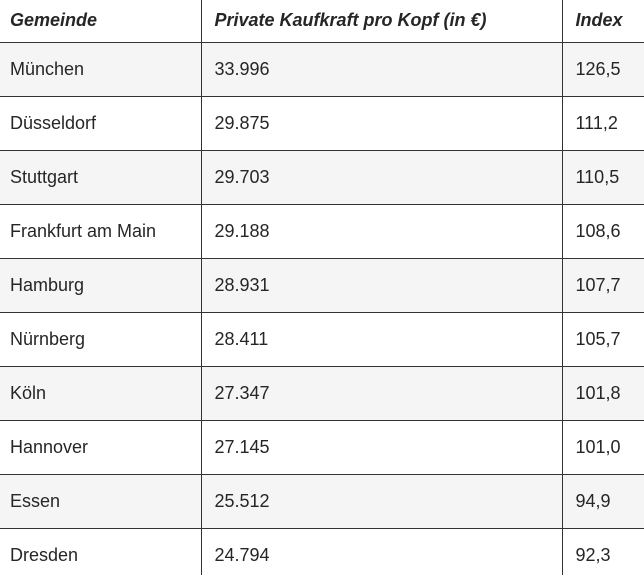 This screenshot has width=644, height=575. Describe the element at coordinates (101, 21) in the screenshot. I see `header-gemeinde: Gemeinde` at that location.